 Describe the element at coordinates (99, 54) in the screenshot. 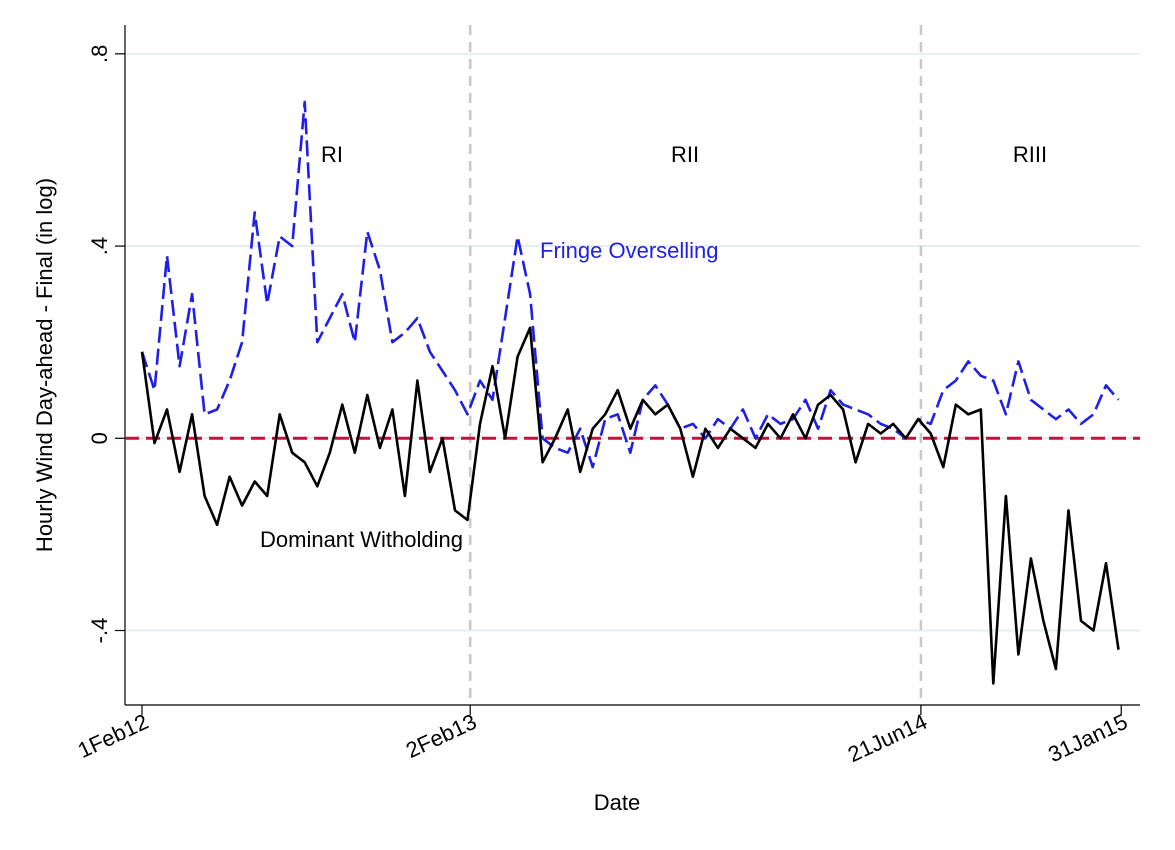

I see `y-tick-label: .8` at that location.